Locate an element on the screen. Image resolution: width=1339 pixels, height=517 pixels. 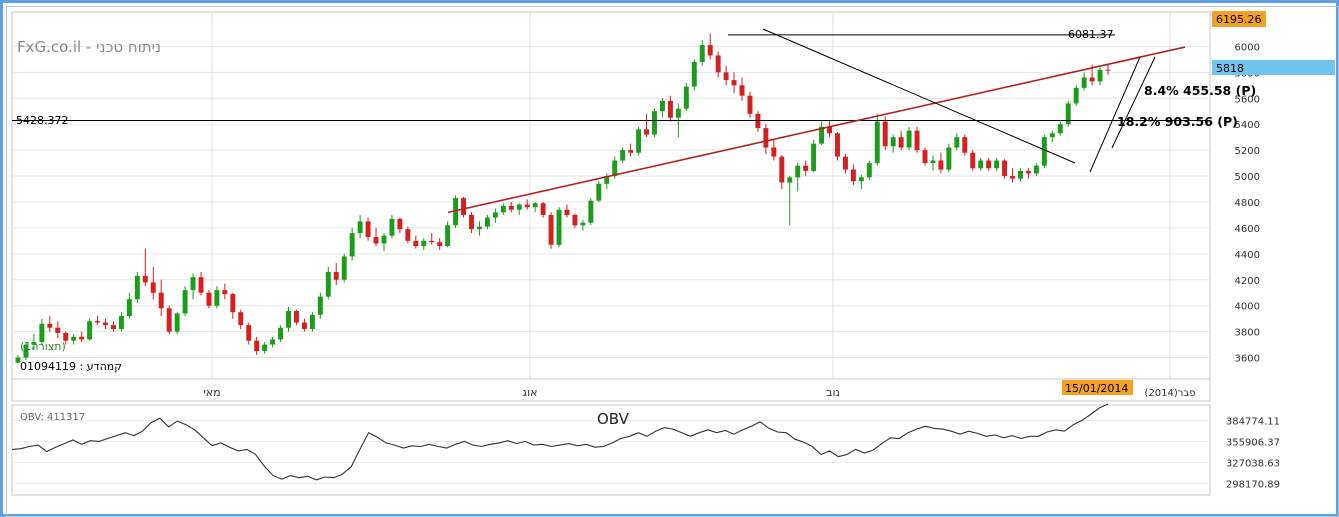
price-y-tick: 4800 is located at coordinates (1247, 203).